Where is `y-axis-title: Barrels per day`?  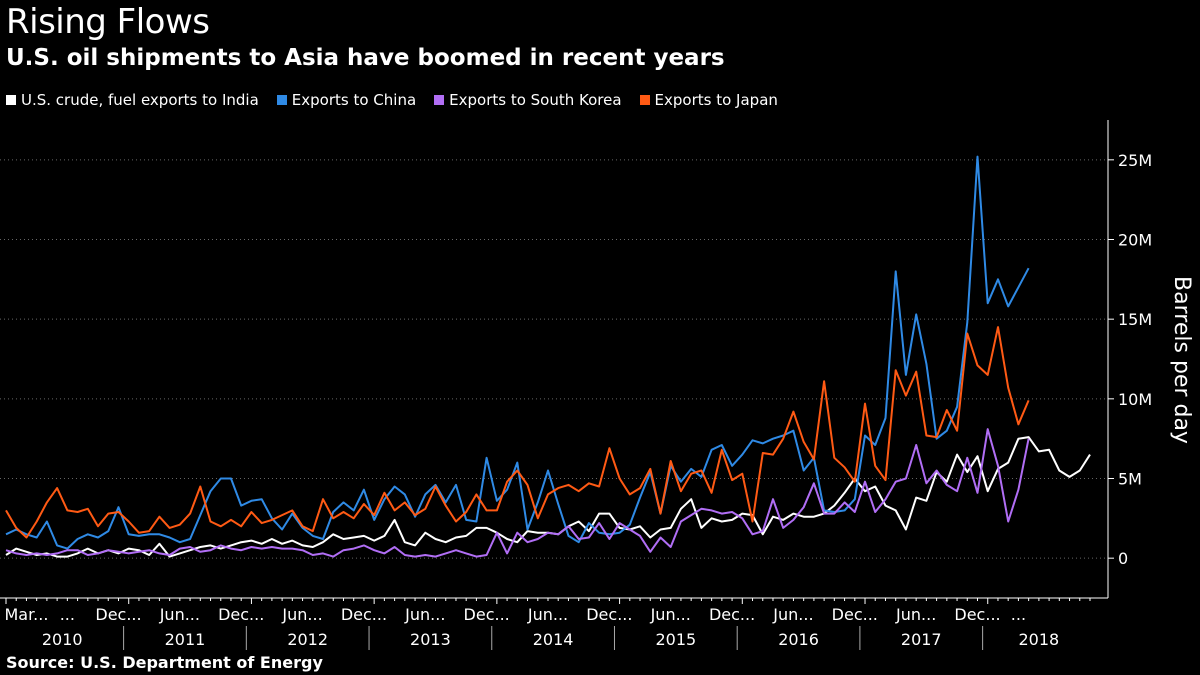 y-axis-title: Barrels per day is located at coordinates (1181, 360).